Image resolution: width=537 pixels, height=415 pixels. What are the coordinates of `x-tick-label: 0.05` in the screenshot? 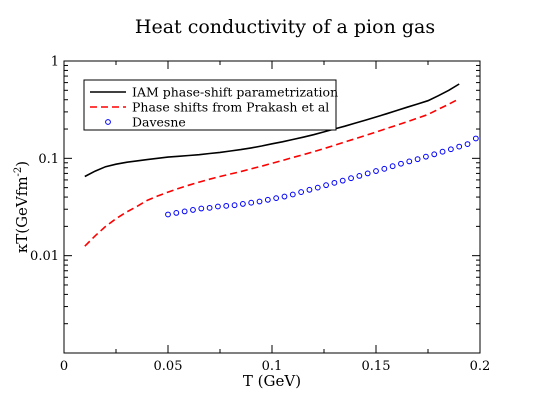 It's located at (168, 366).